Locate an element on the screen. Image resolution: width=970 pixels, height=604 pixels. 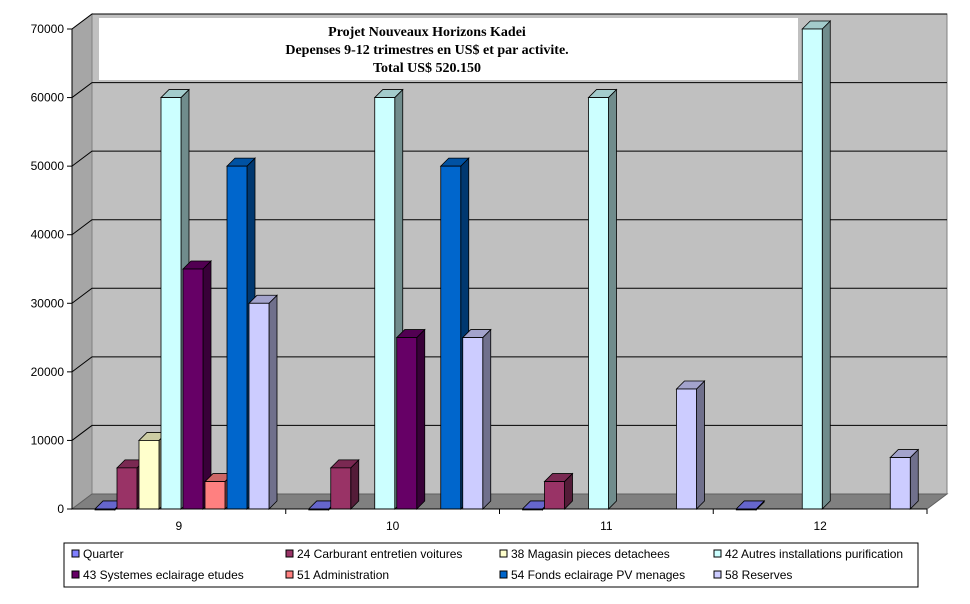
title-background is located at coordinates (448, 49).